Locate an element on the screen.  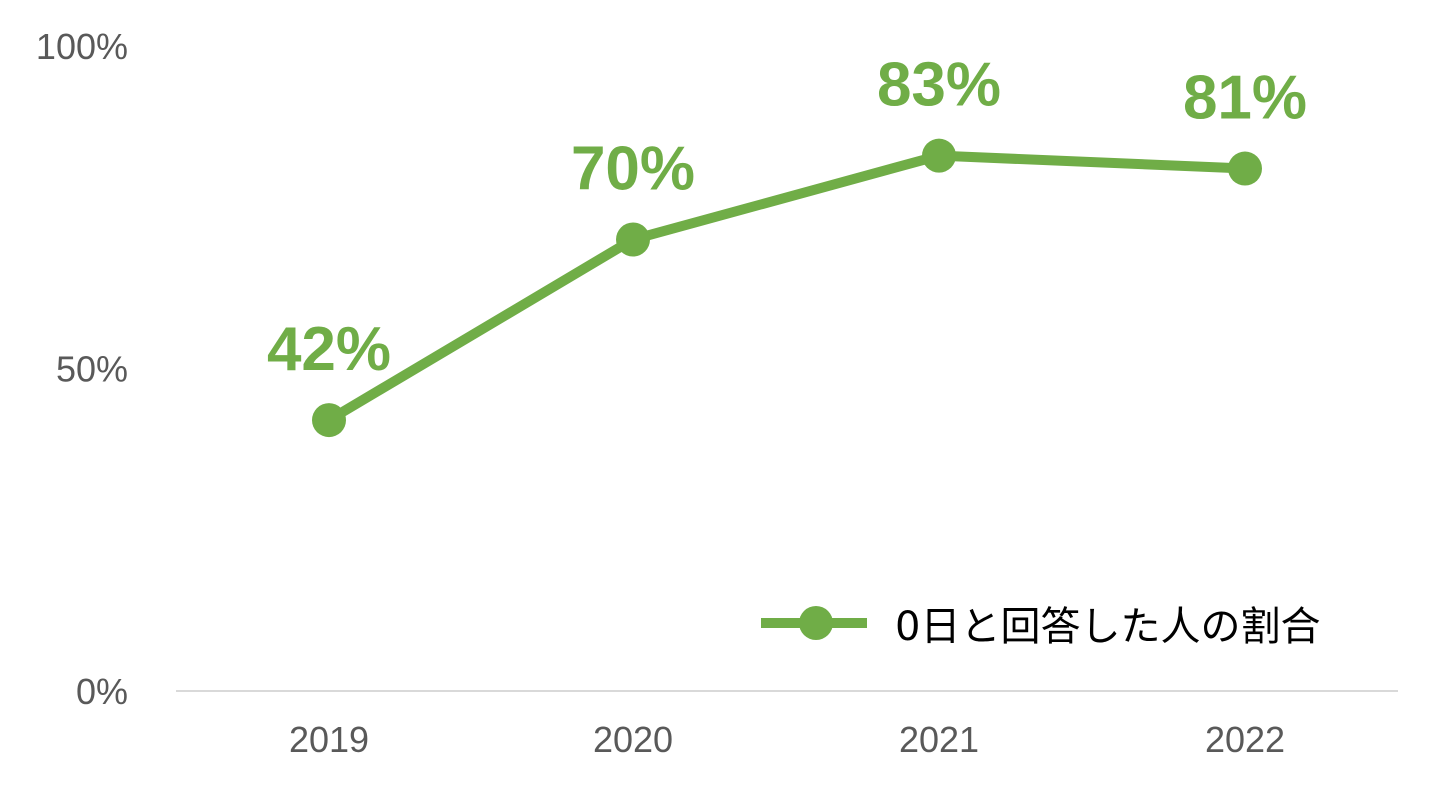
x-tick-label: 2020 is located at coordinates (633, 739).